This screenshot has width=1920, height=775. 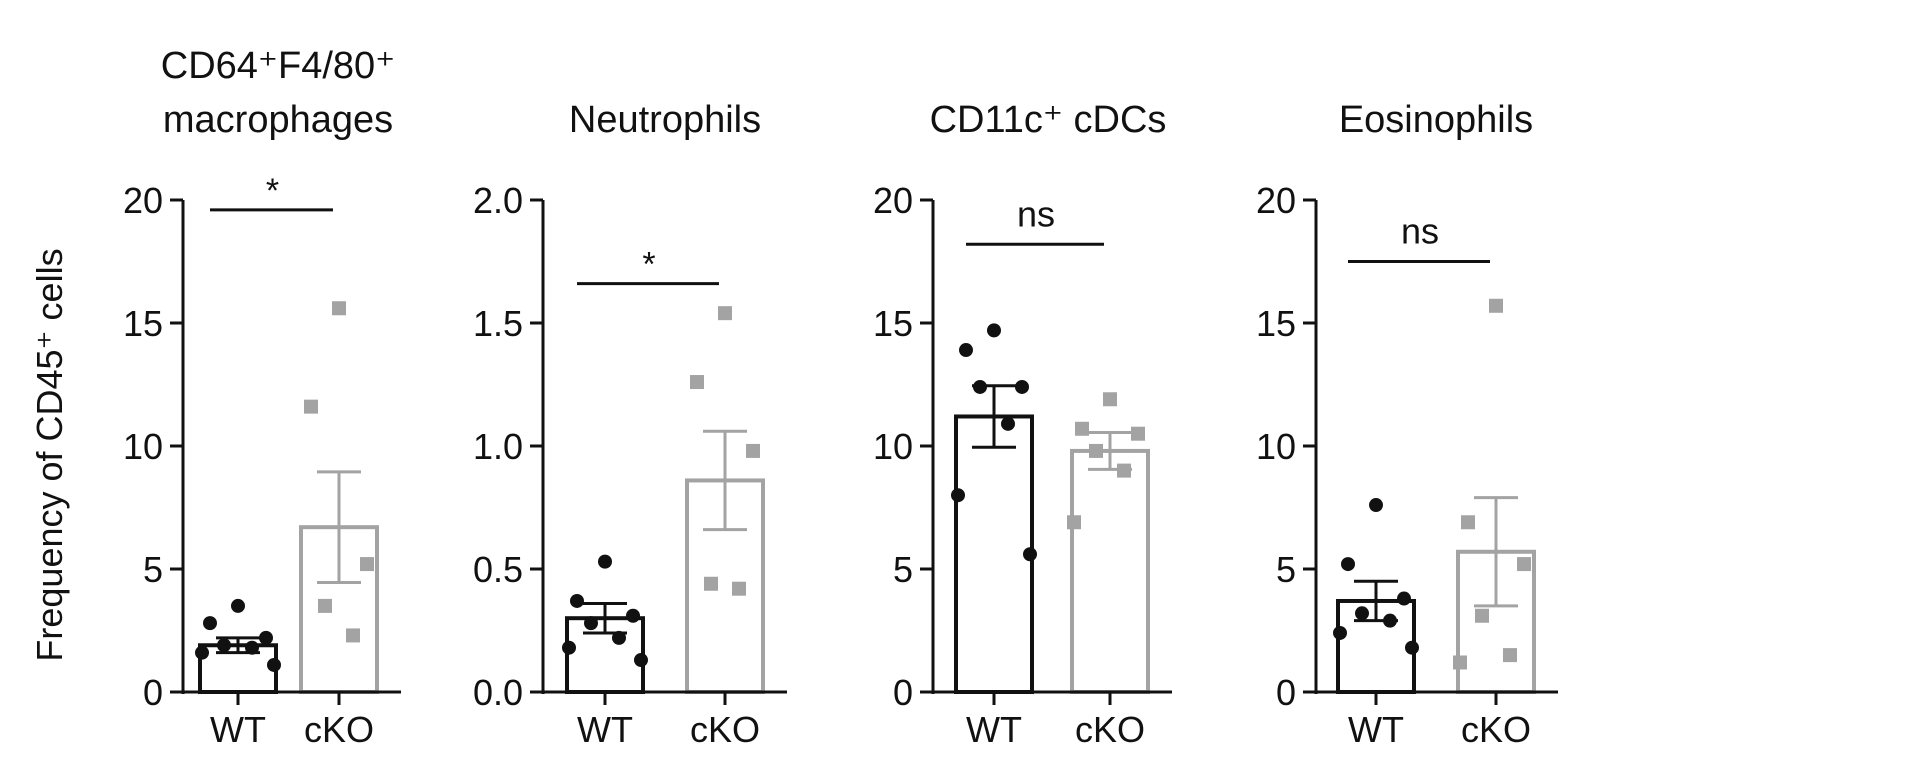 What do you see at coordinates (1048, 120) in the screenshot?
I see `panel-title-line: CD11c⁺ cDCs` at bounding box center [1048, 120].